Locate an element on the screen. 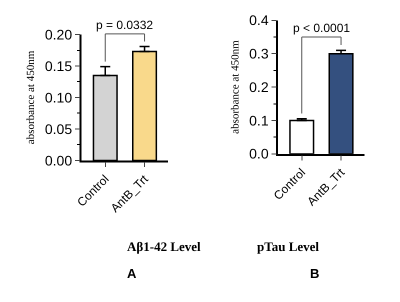 The height and width of the screenshot is (302, 400). annotation: p < 0.0001 is located at coordinates (321, 28).